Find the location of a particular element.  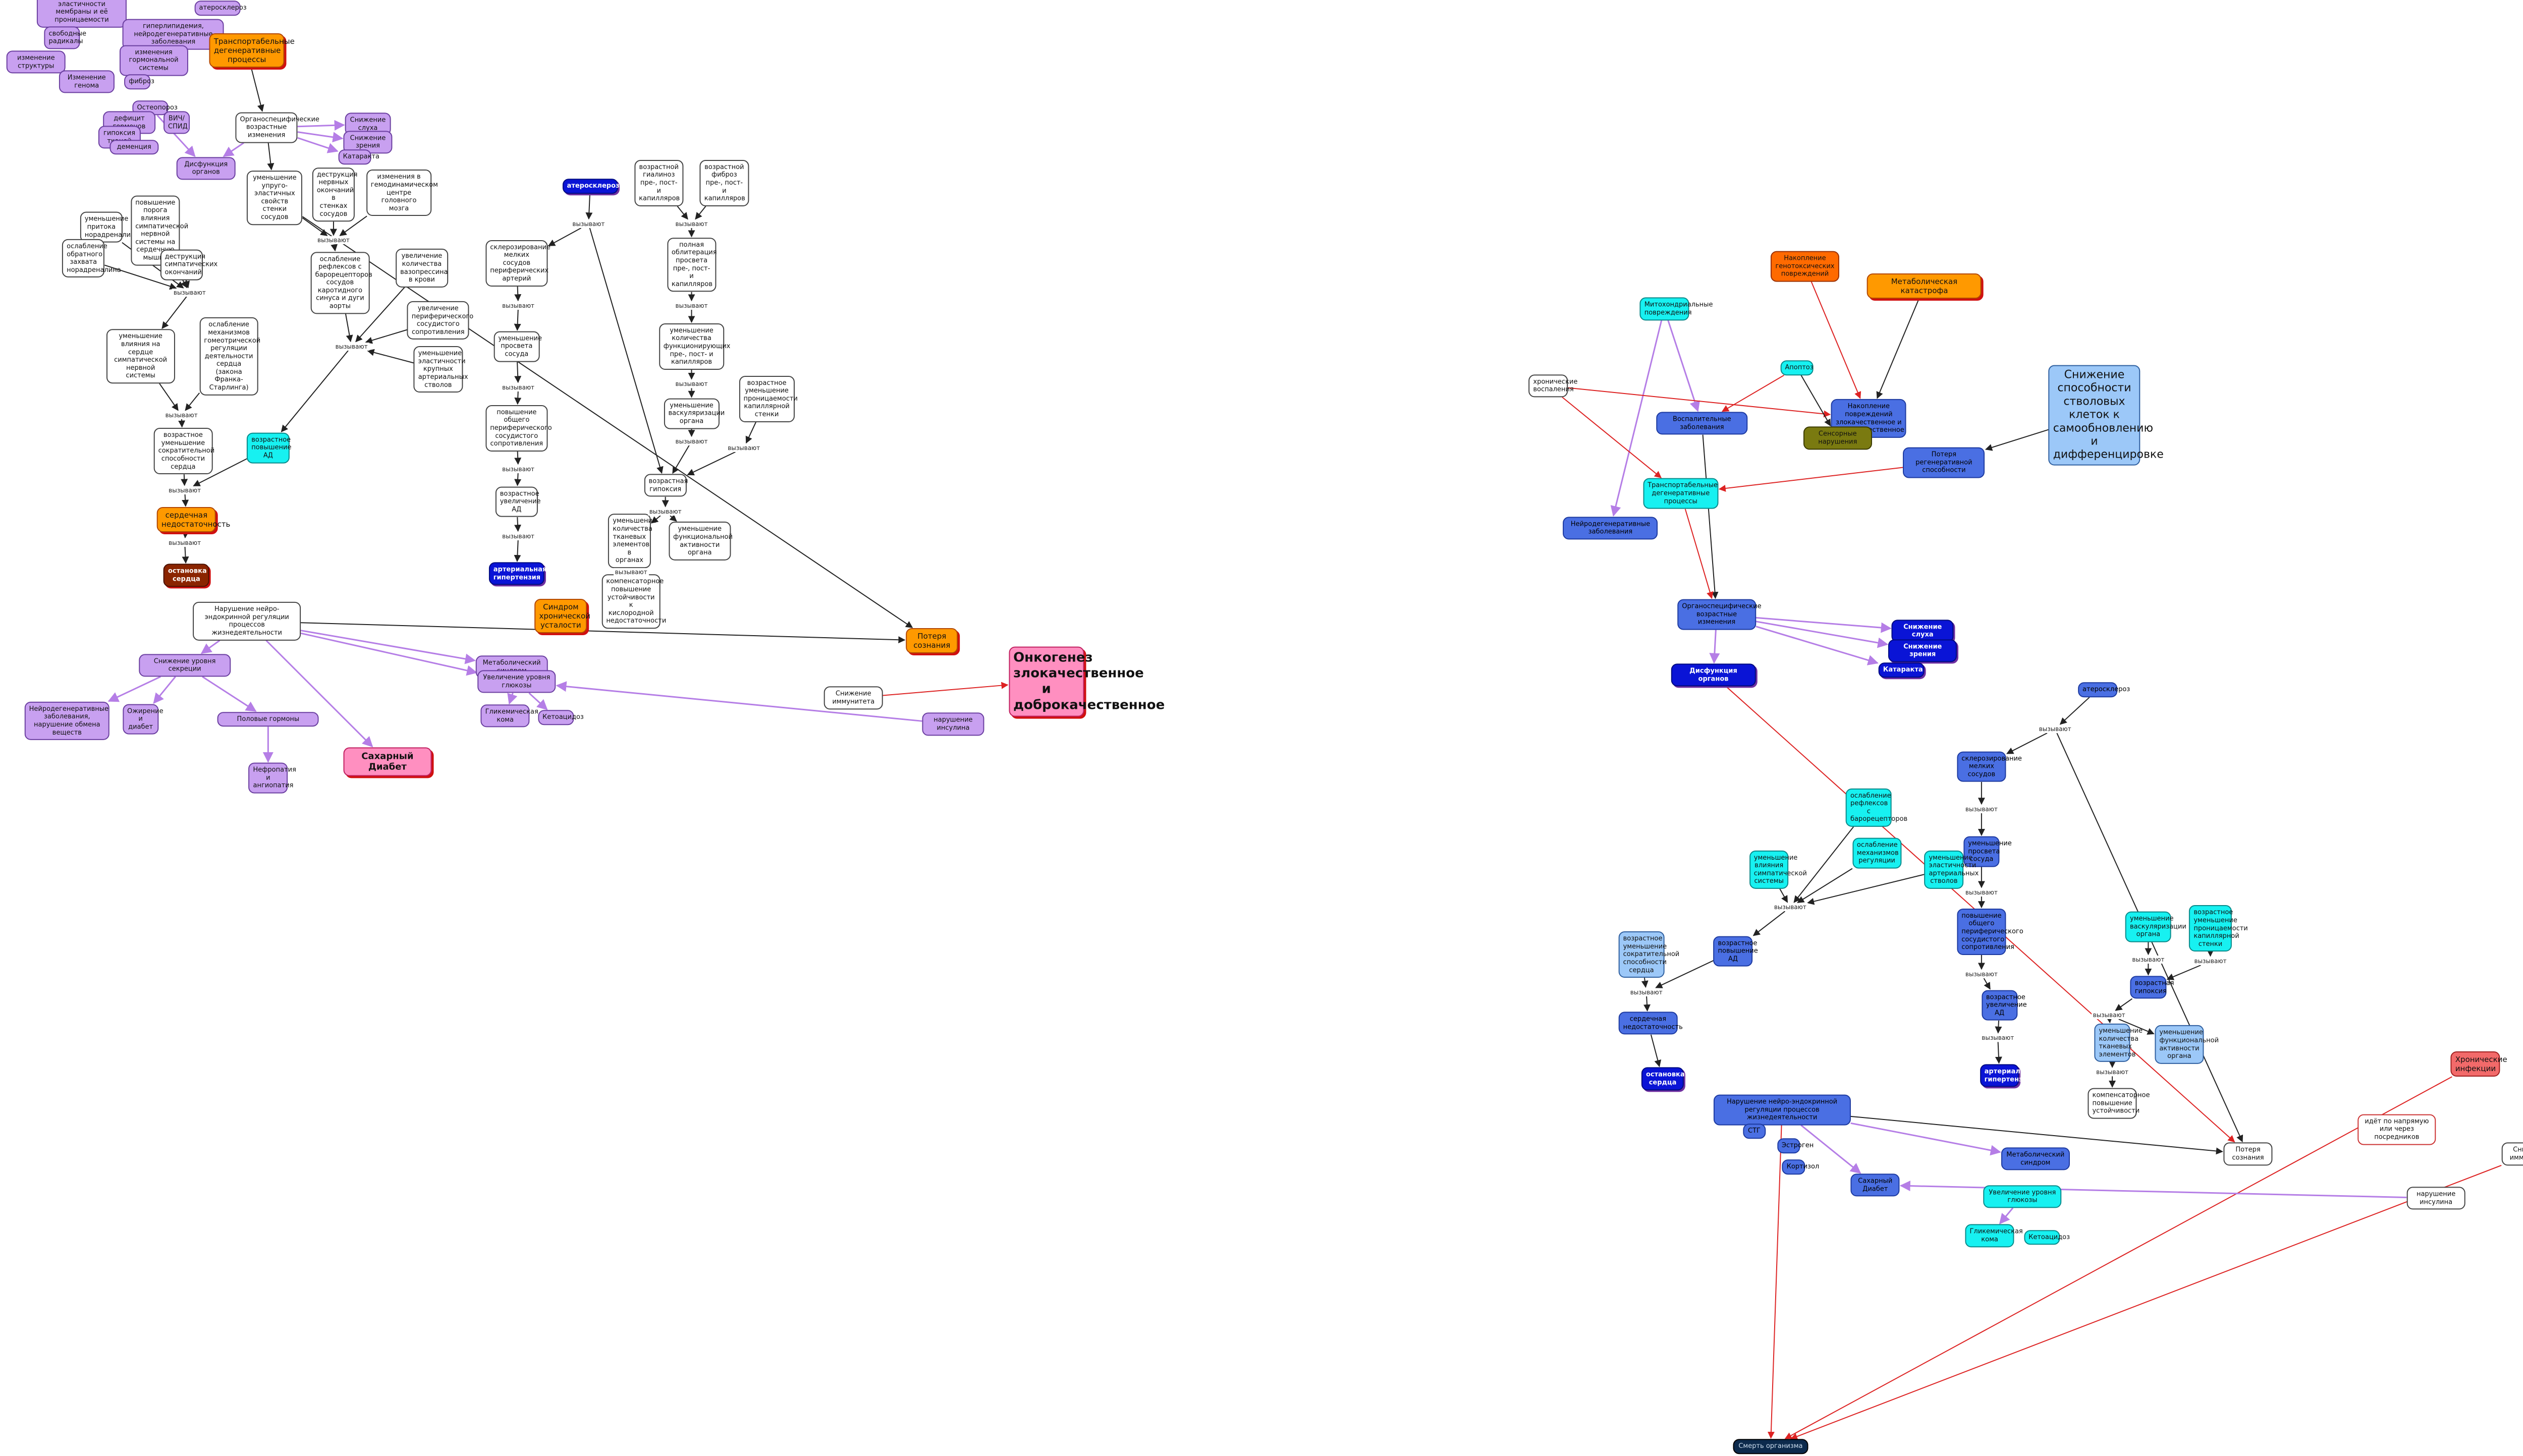

node: Нейродегенеративные заболевания is located at coordinates (1611, 528).